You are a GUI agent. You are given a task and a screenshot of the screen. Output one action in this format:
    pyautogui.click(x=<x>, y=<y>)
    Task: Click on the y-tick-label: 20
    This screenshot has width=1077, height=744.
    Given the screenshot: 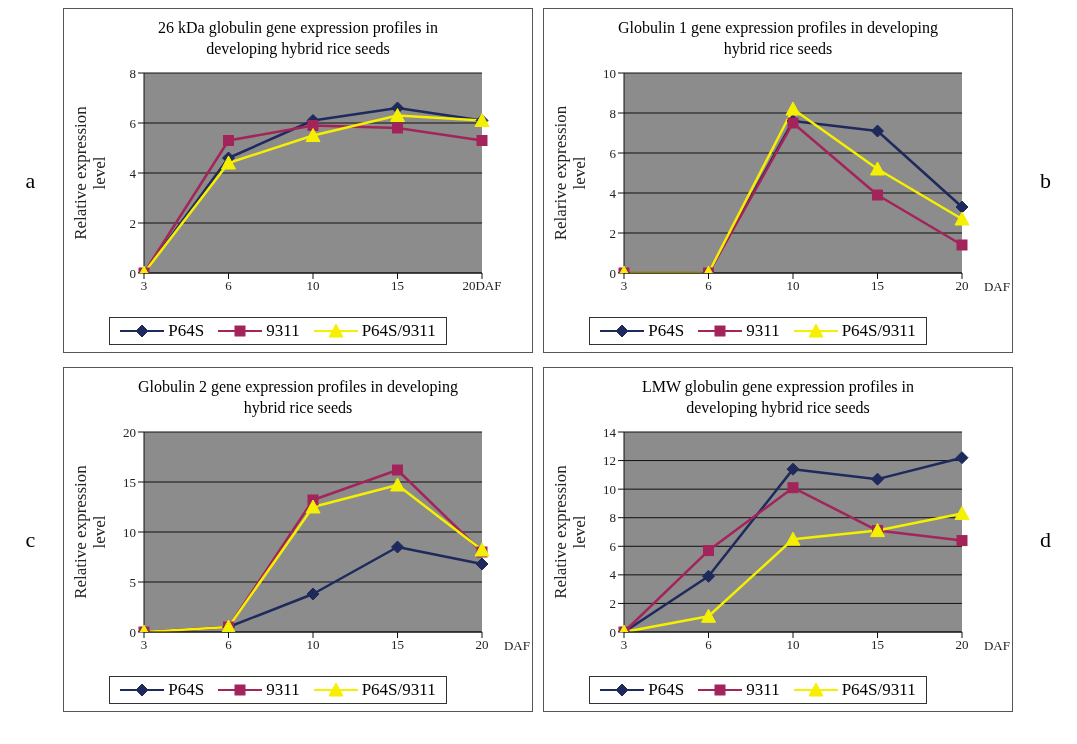 What is the action you would take?
    pyautogui.click(x=129, y=432)
    